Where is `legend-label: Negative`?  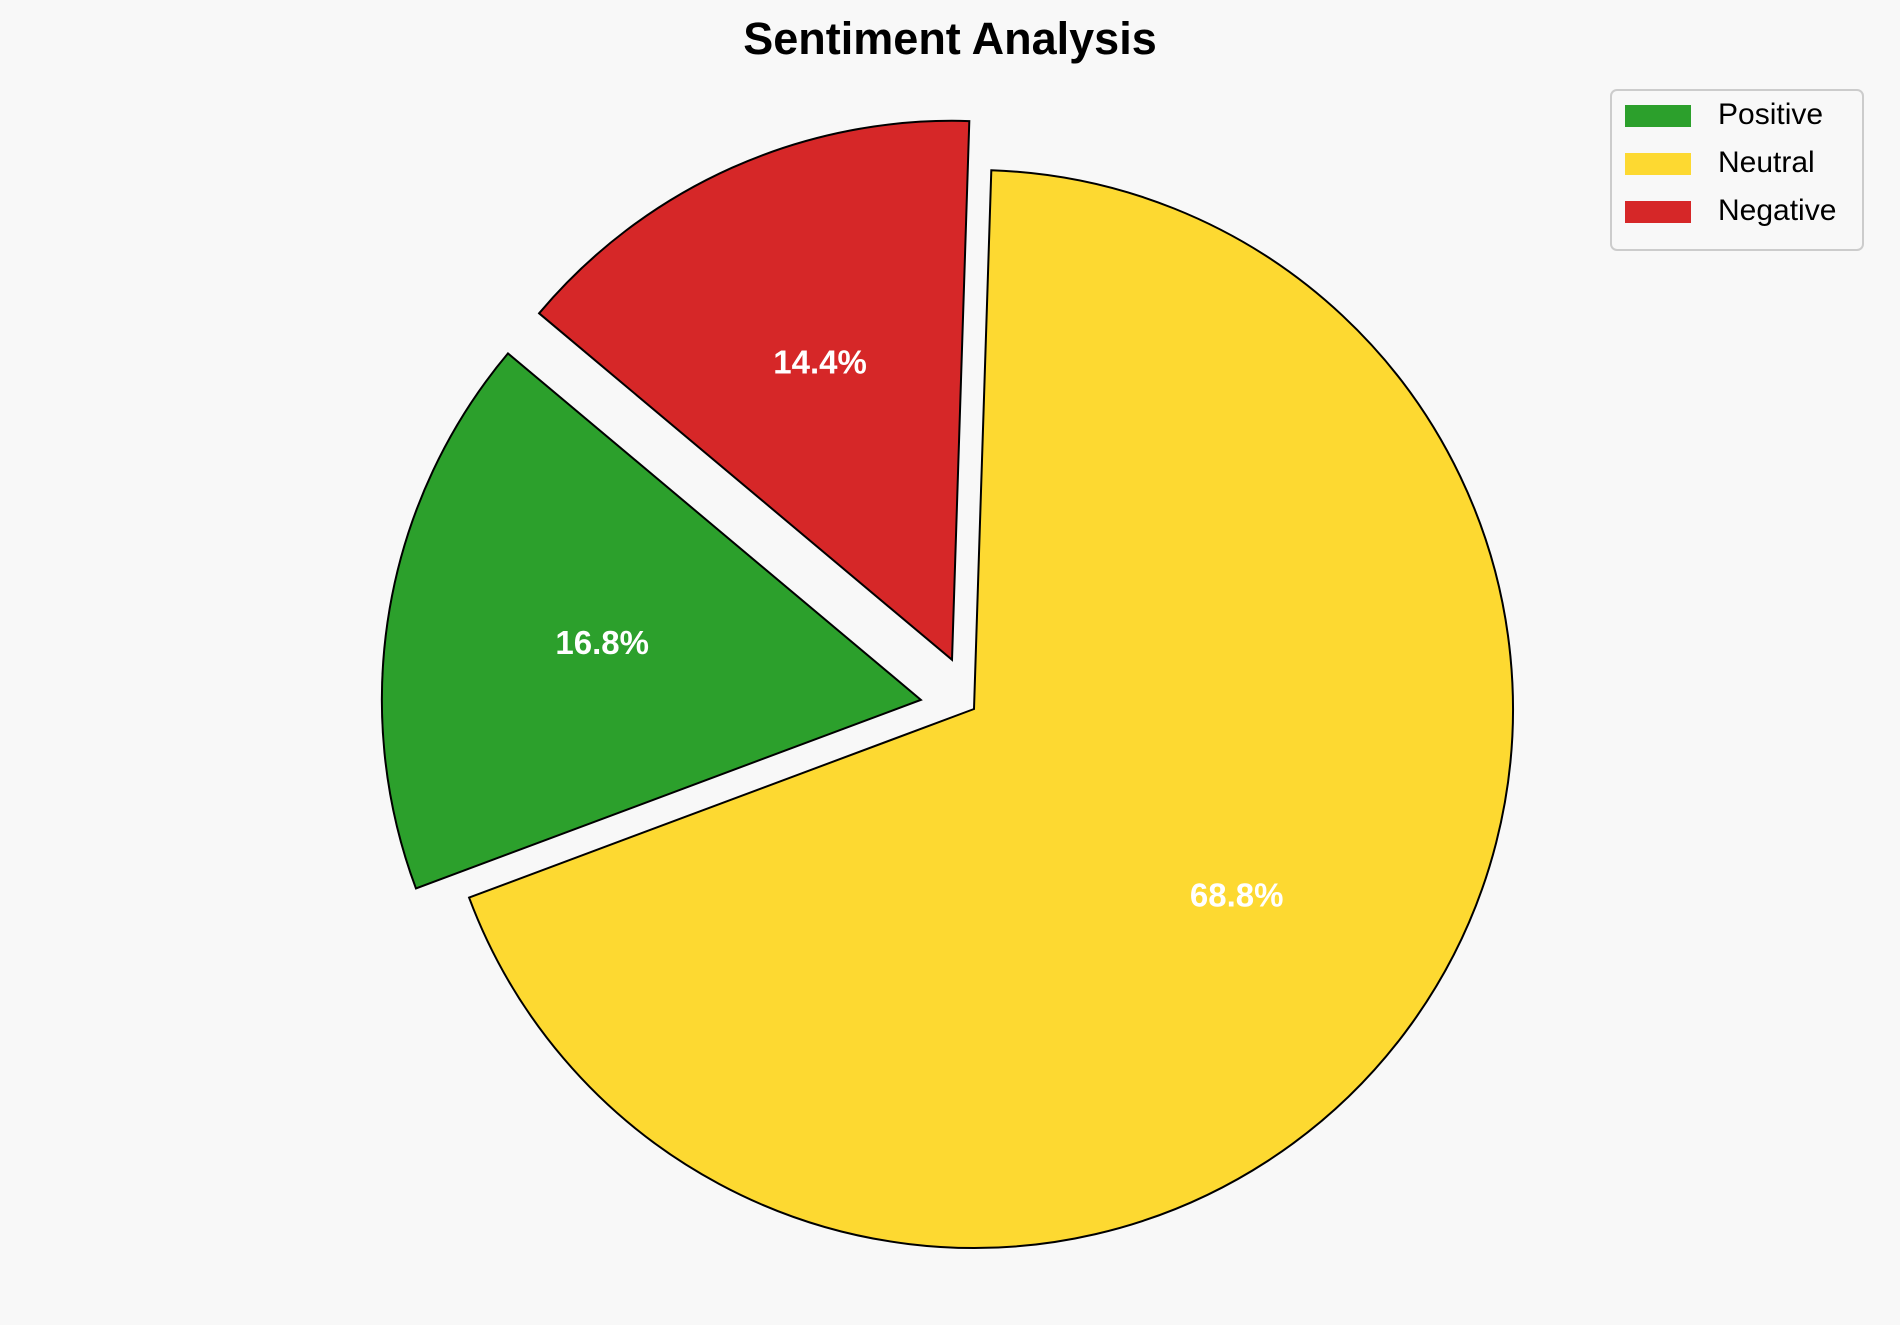 legend-label: Negative is located at coordinates (1777, 210).